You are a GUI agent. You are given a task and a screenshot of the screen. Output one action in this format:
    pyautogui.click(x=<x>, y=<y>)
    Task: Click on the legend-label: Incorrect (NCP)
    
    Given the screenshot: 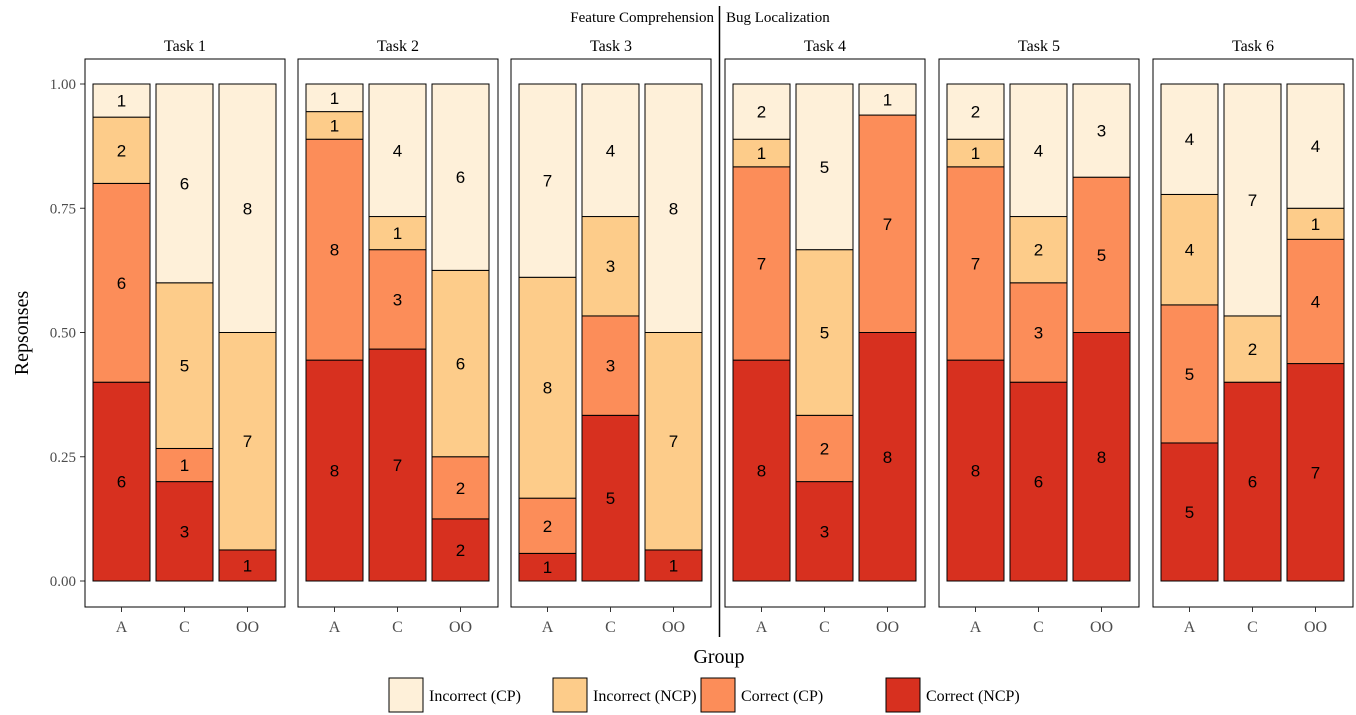 What is the action you would take?
    pyautogui.click(x=645, y=696)
    